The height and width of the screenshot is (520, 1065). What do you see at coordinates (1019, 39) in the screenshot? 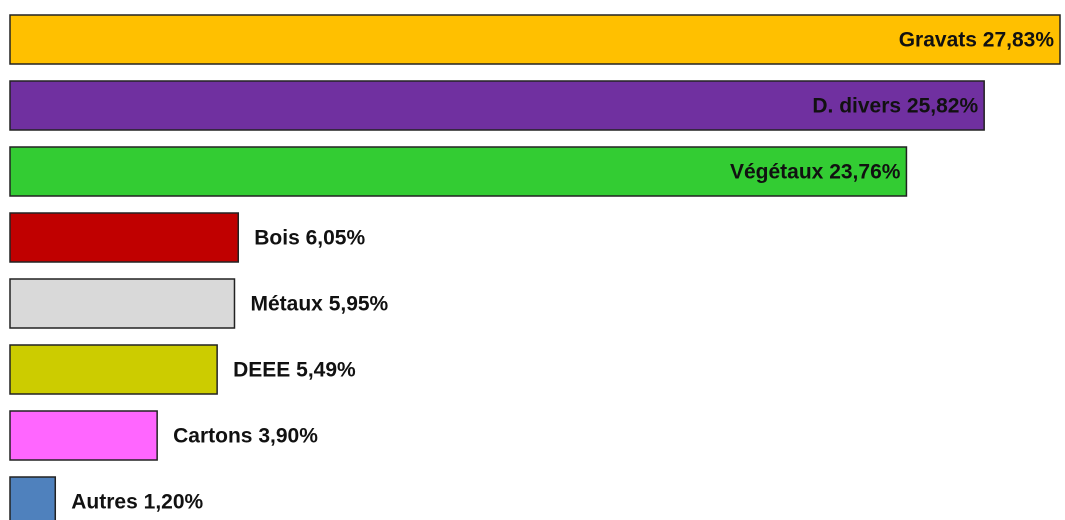
I see `value-label: 27,83%` at bounding box center [1019, 39].